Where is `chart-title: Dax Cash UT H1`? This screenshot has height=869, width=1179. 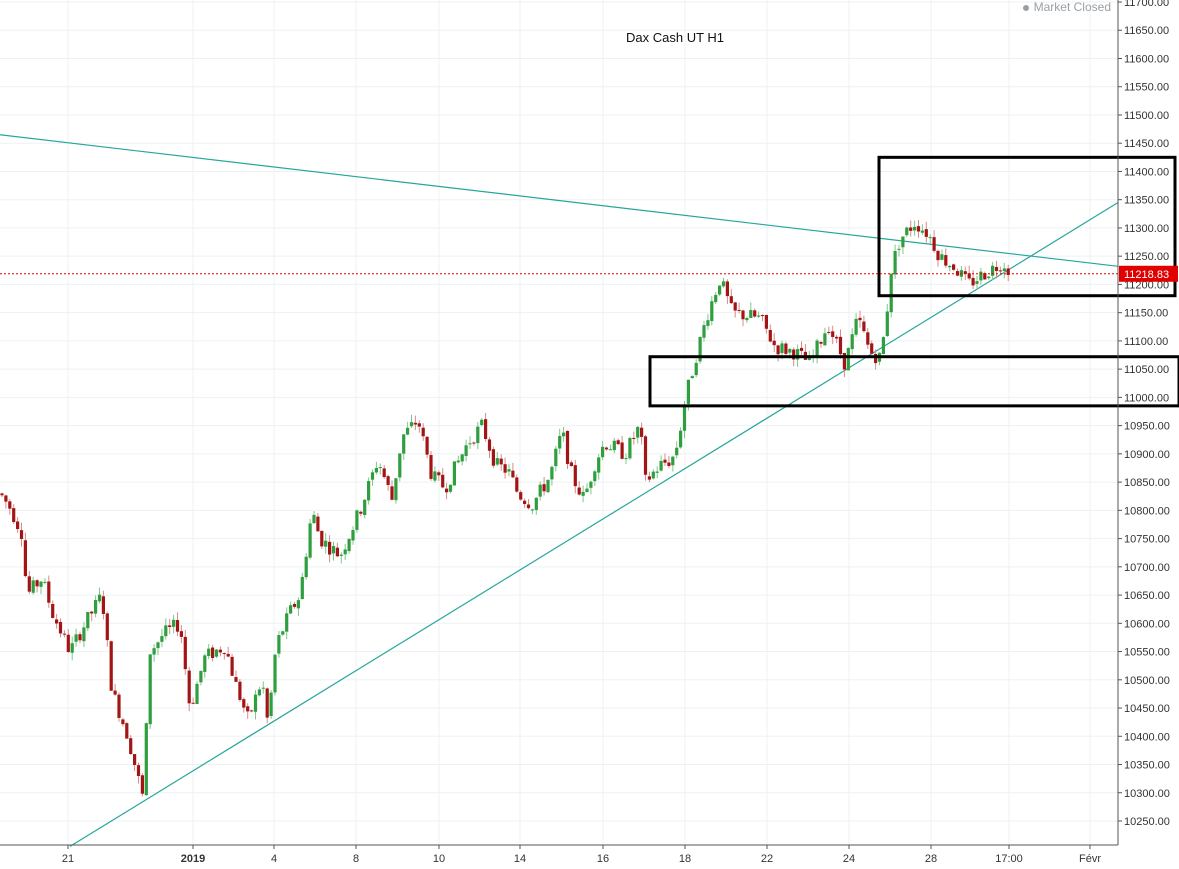 chart-title: Dax Cash UT H1 is located at coordinates (675, 37).